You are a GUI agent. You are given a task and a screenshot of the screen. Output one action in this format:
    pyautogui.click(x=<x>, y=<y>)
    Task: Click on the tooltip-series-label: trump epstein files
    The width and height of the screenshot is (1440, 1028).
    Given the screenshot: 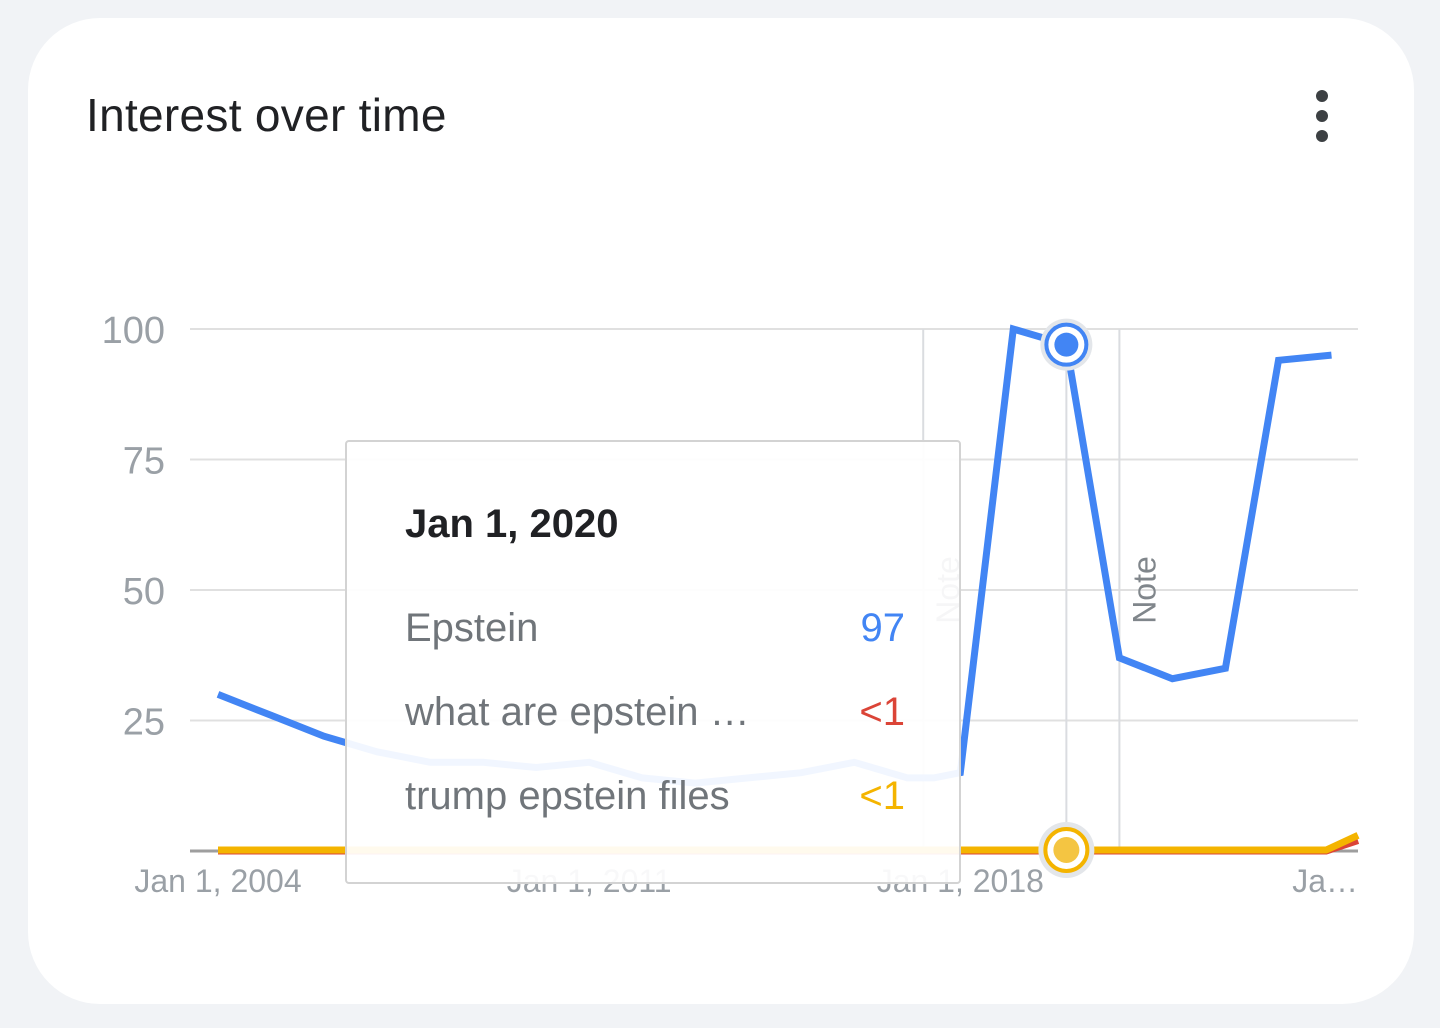 What is the action you would take?
    pyautogui.click(x=567, y=796)
    